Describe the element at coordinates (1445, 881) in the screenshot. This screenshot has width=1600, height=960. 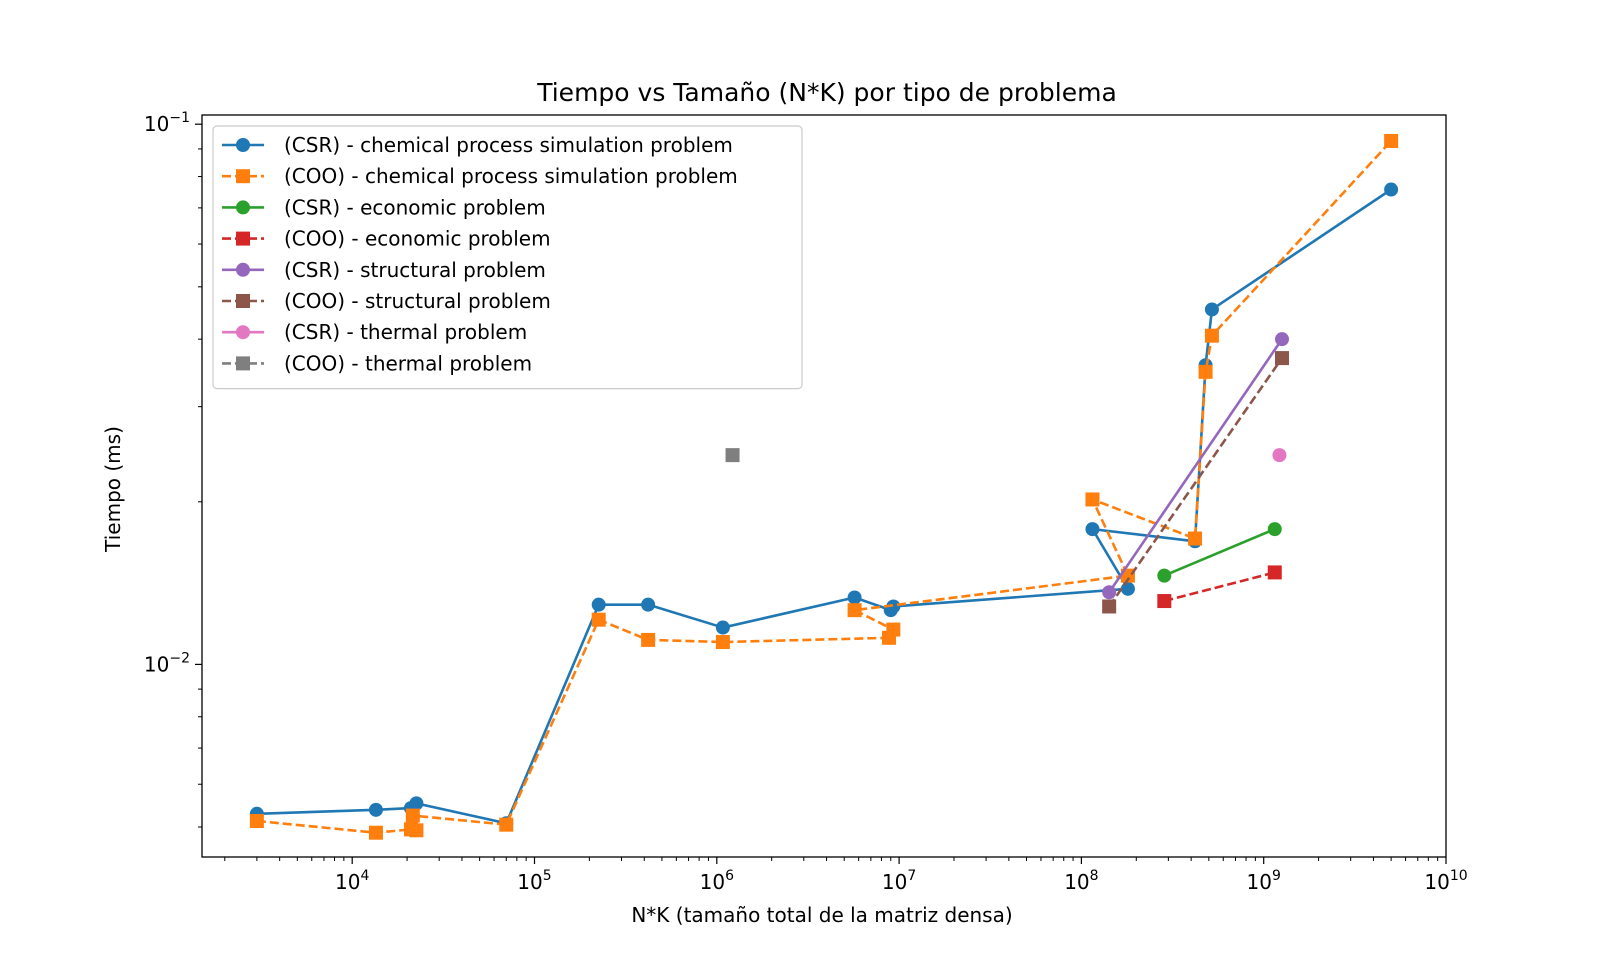
I see `x-tick-label-6: 10¹⁰` at that location.